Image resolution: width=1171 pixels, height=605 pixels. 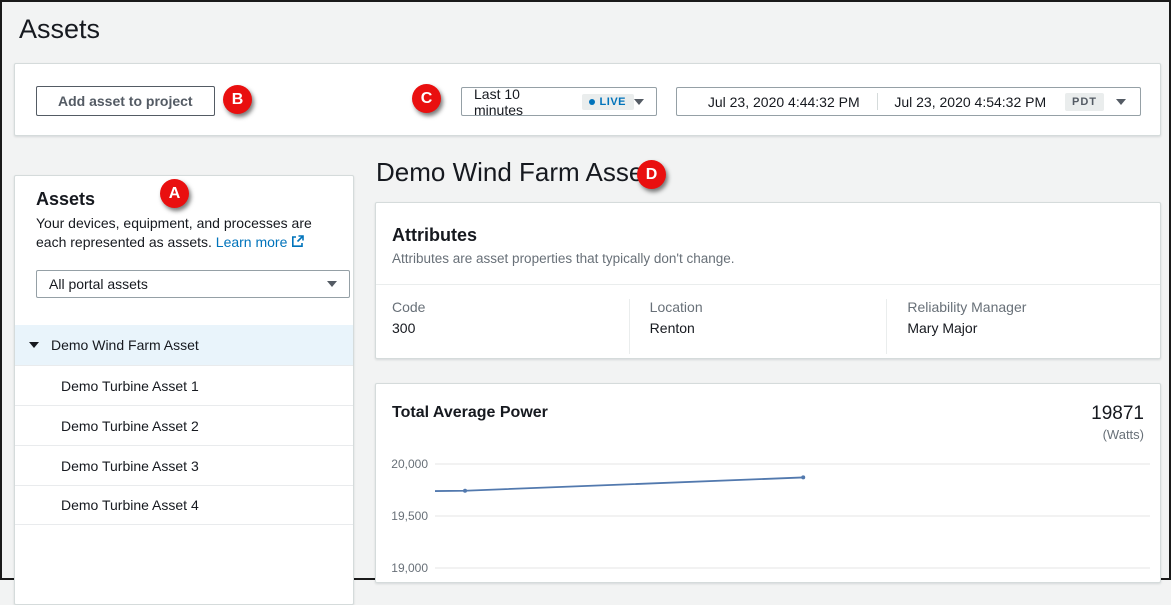 I want to click on attribute-item: Reliability Manager Mary Major, so click(x=1015, y=326).